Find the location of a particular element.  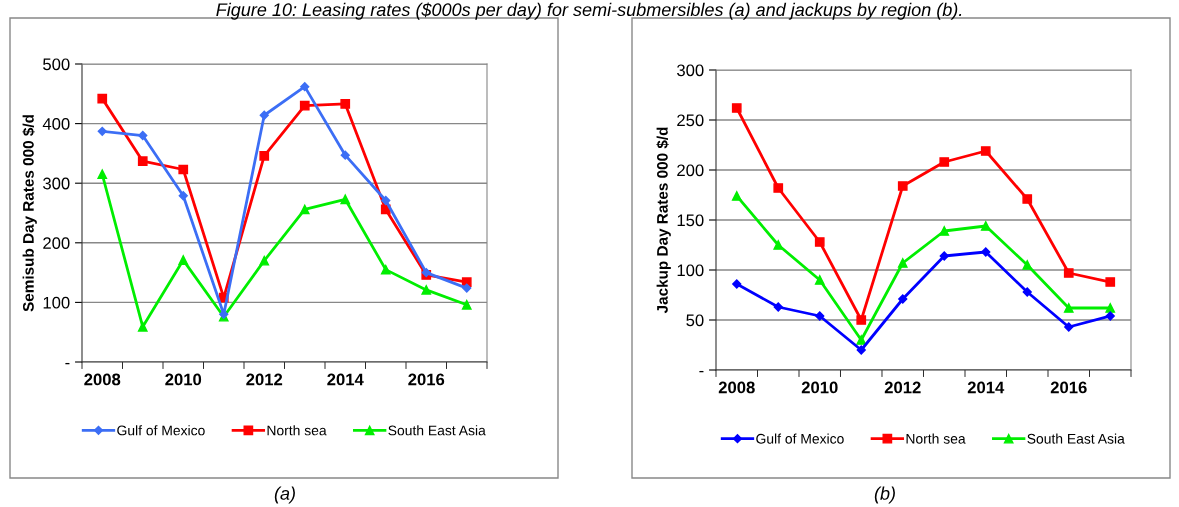

y-tick-label: 500 is located at coordinates (56, 64).